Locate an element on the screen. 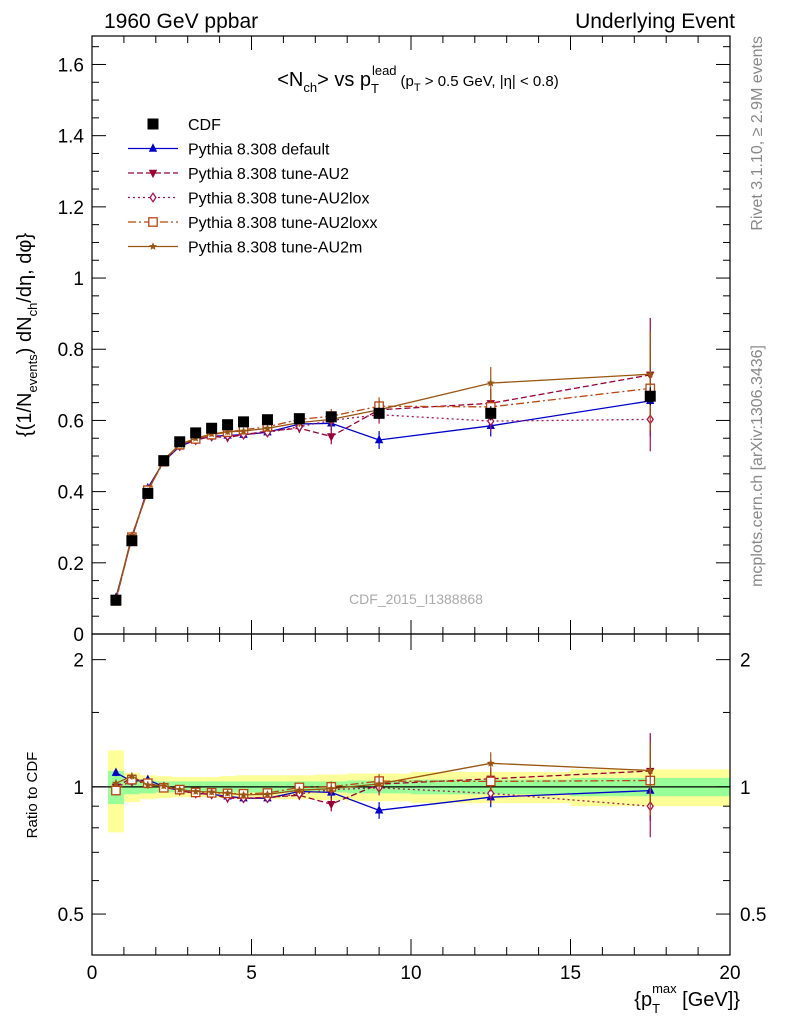 Image resolution: width=786 pixels, height=1024 pixels. ratio-point-AU2 is located at coordinates (331, 805).